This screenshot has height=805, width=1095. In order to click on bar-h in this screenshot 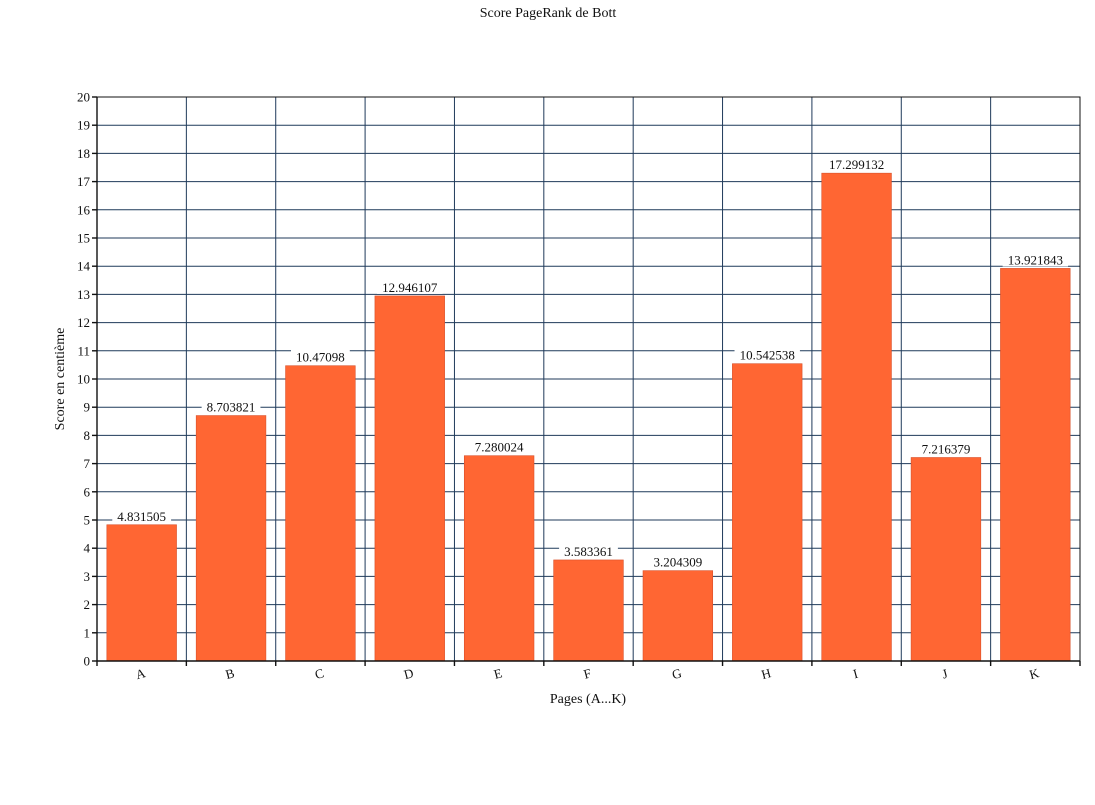, I will do `click(767, 512)`.